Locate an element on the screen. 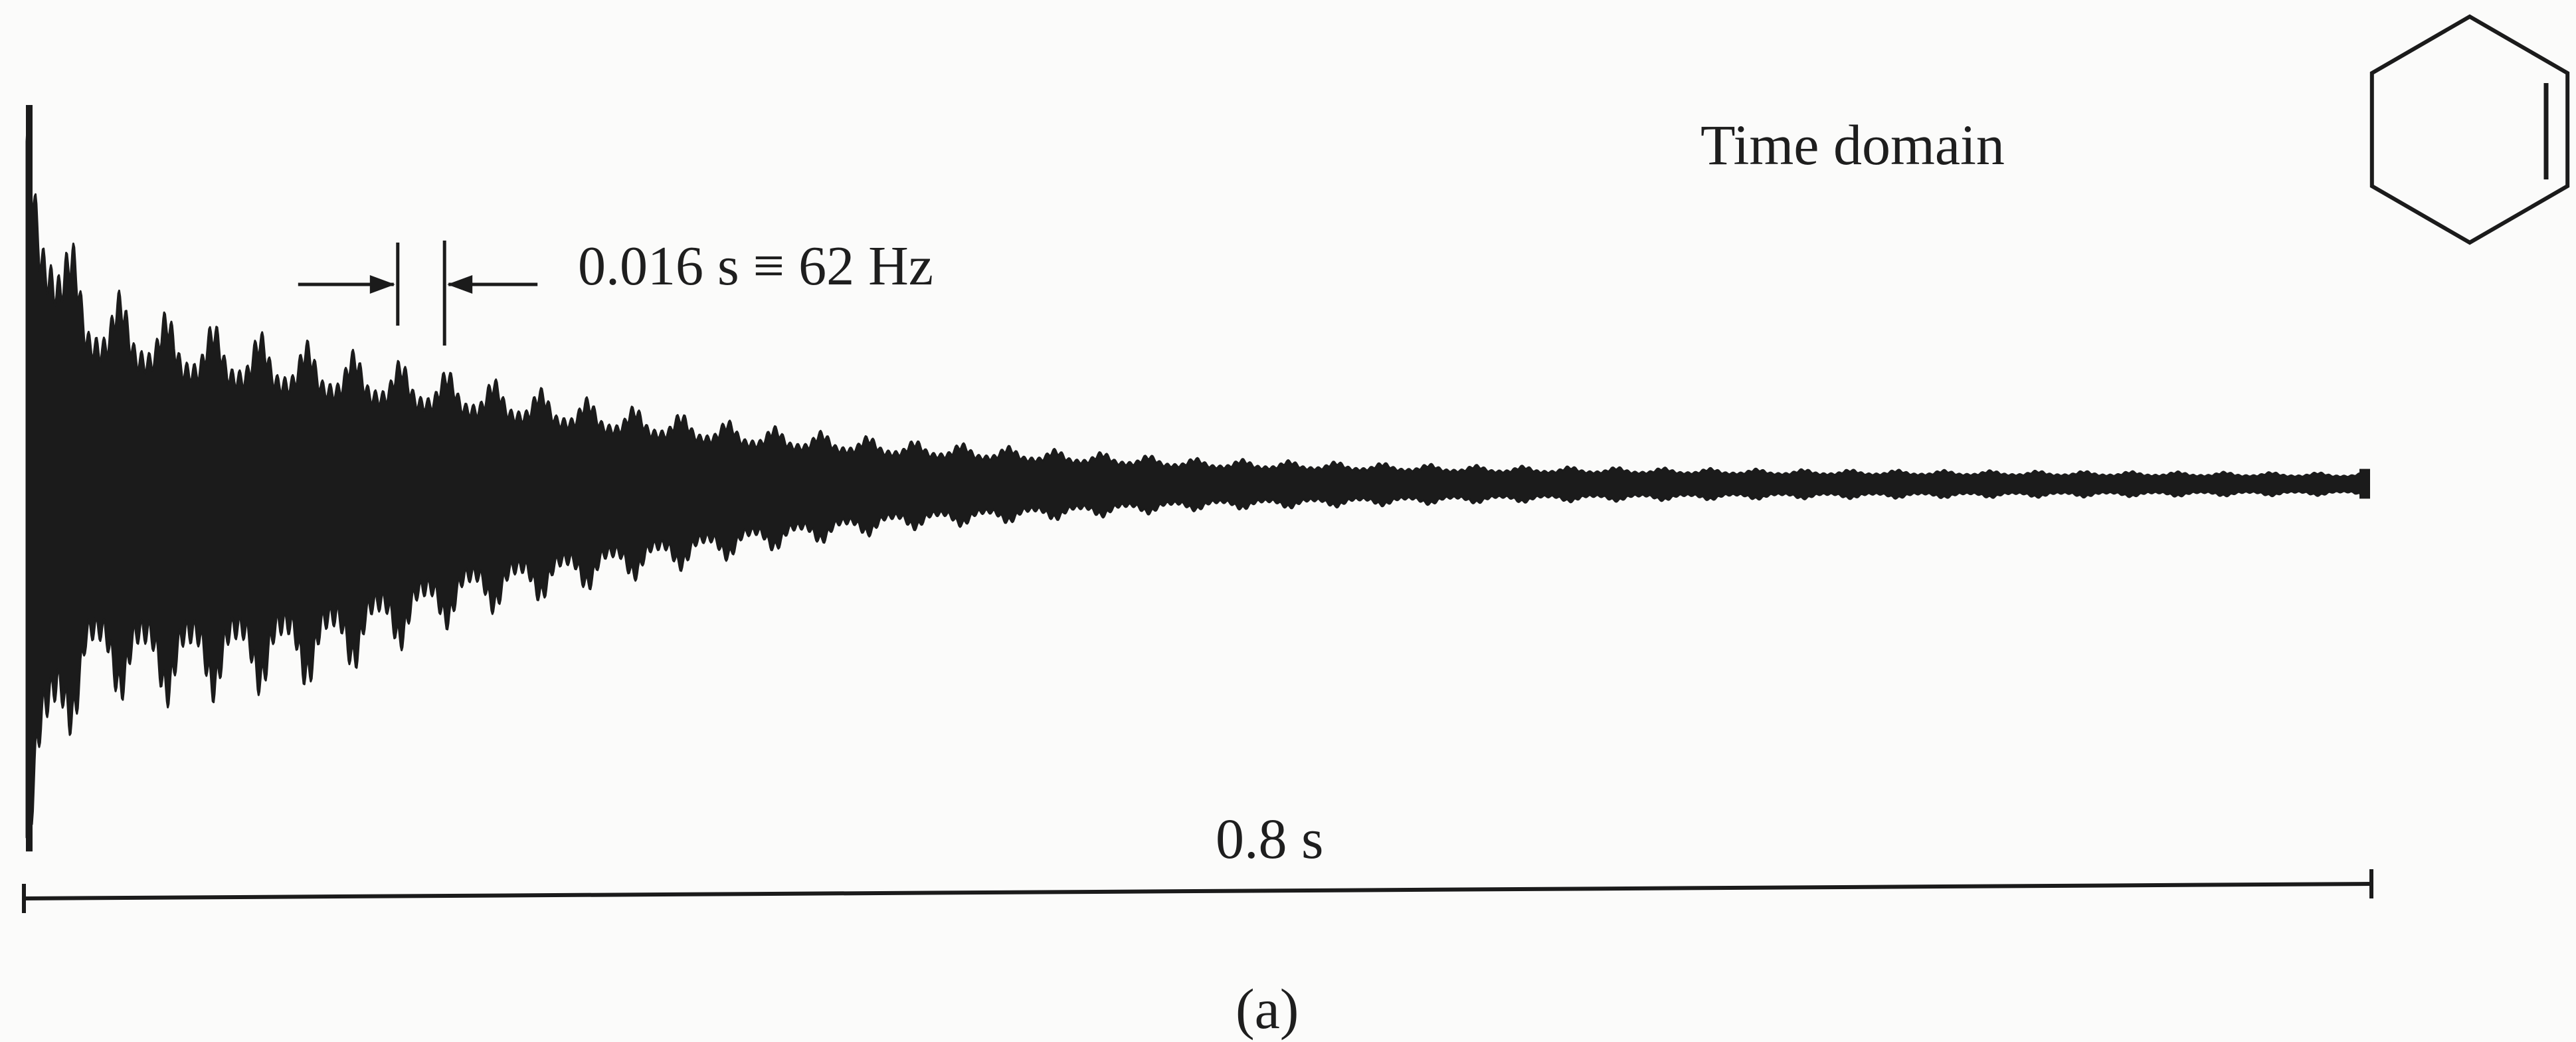 The width and height of the screenshot is (2576, 1042). period-marker is located at coordinates (418, 293).